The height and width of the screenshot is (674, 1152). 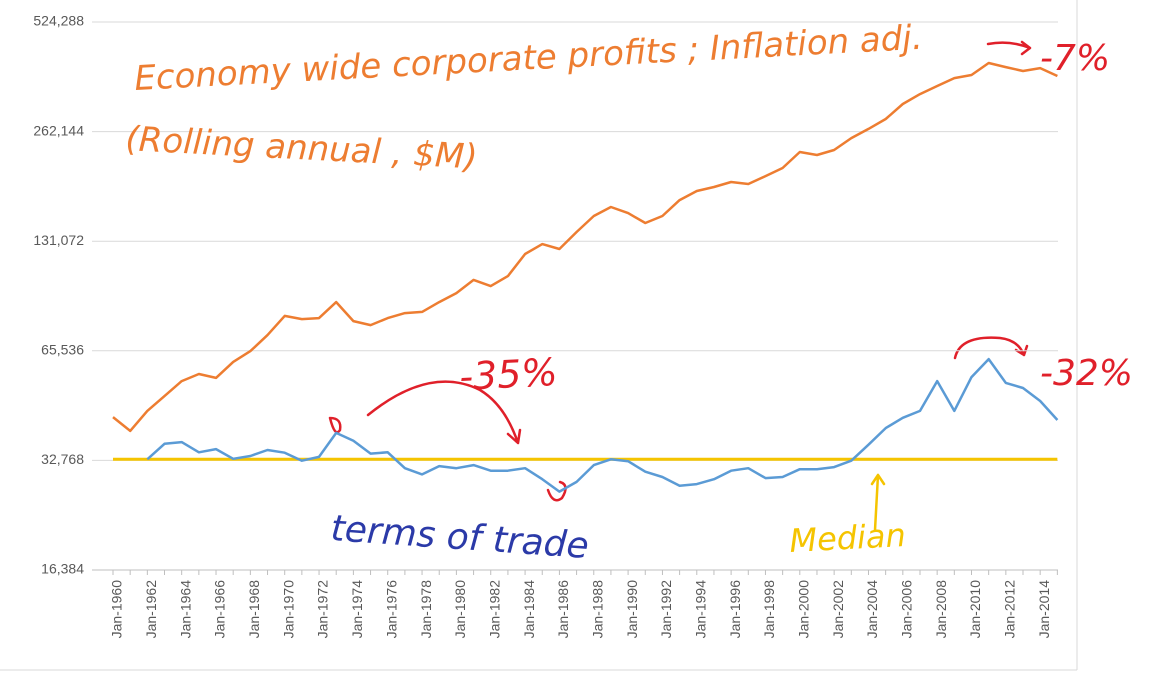 What do you see at coordinates (62, 569) in the screenshot?
I see `y-tick-label: 16,384` at bounding box center [62, 569].